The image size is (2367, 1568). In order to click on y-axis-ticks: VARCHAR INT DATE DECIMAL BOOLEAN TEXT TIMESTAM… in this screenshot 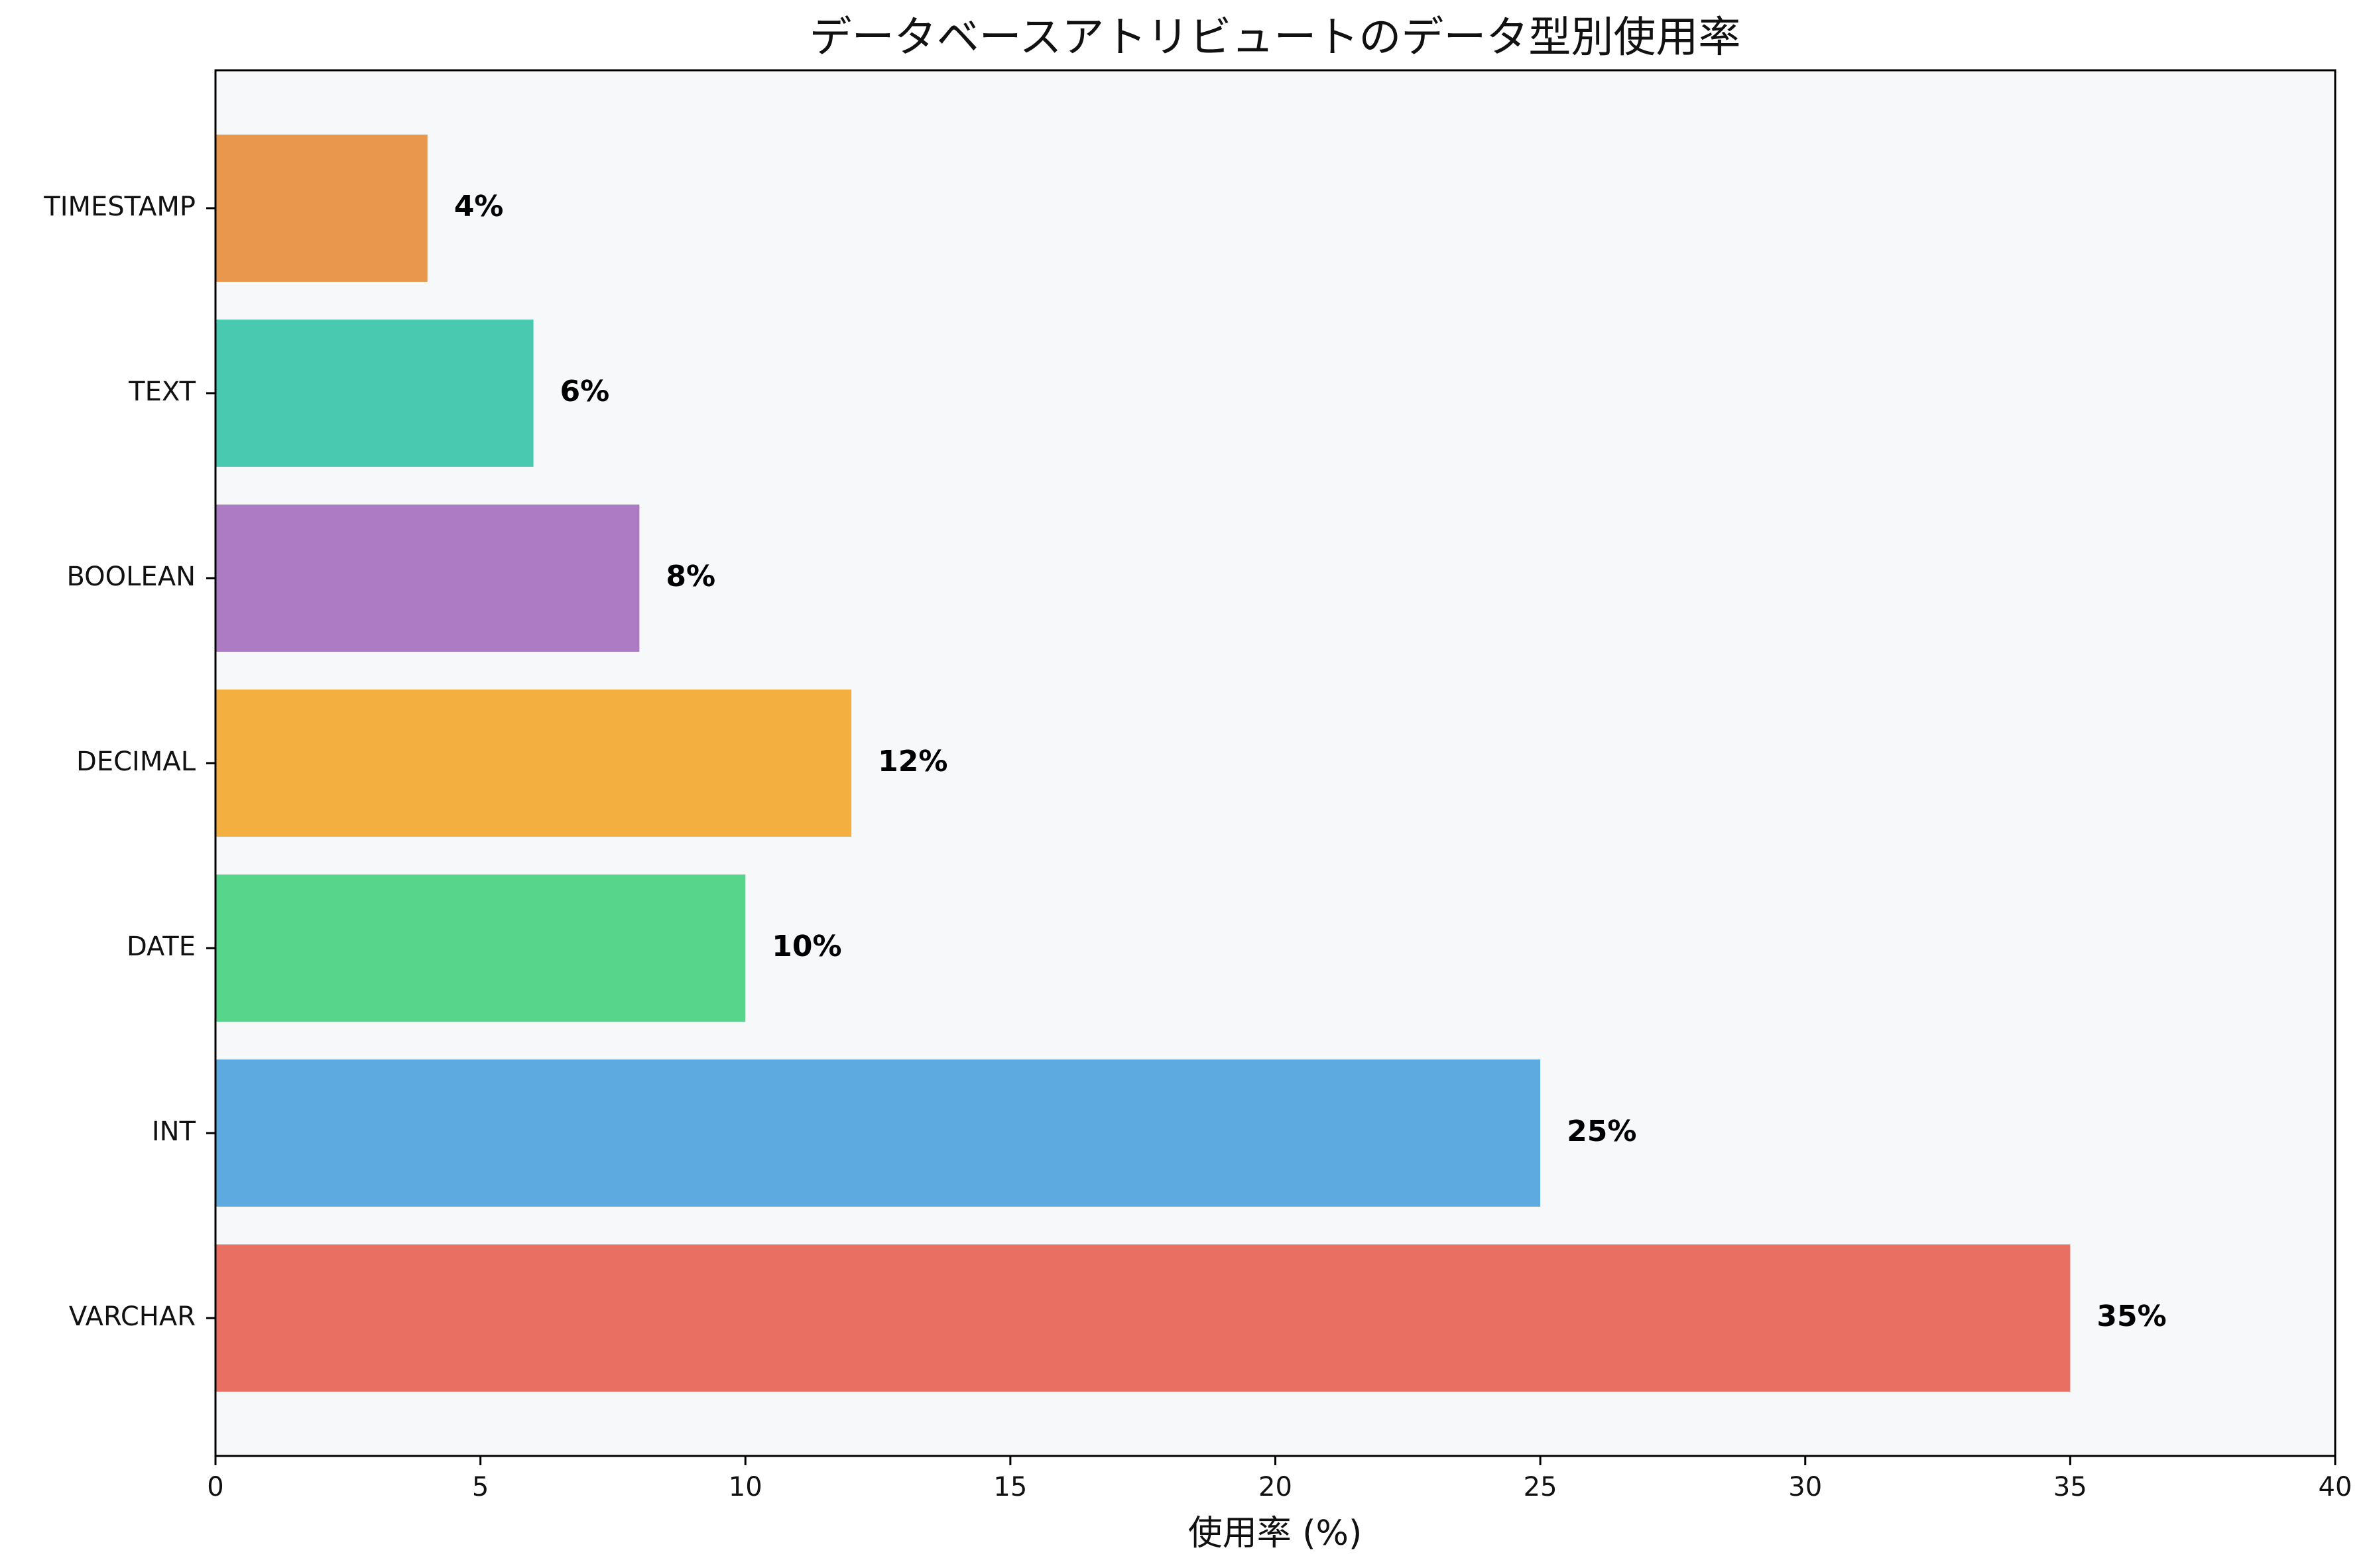, I will do `click(129, 762)`.